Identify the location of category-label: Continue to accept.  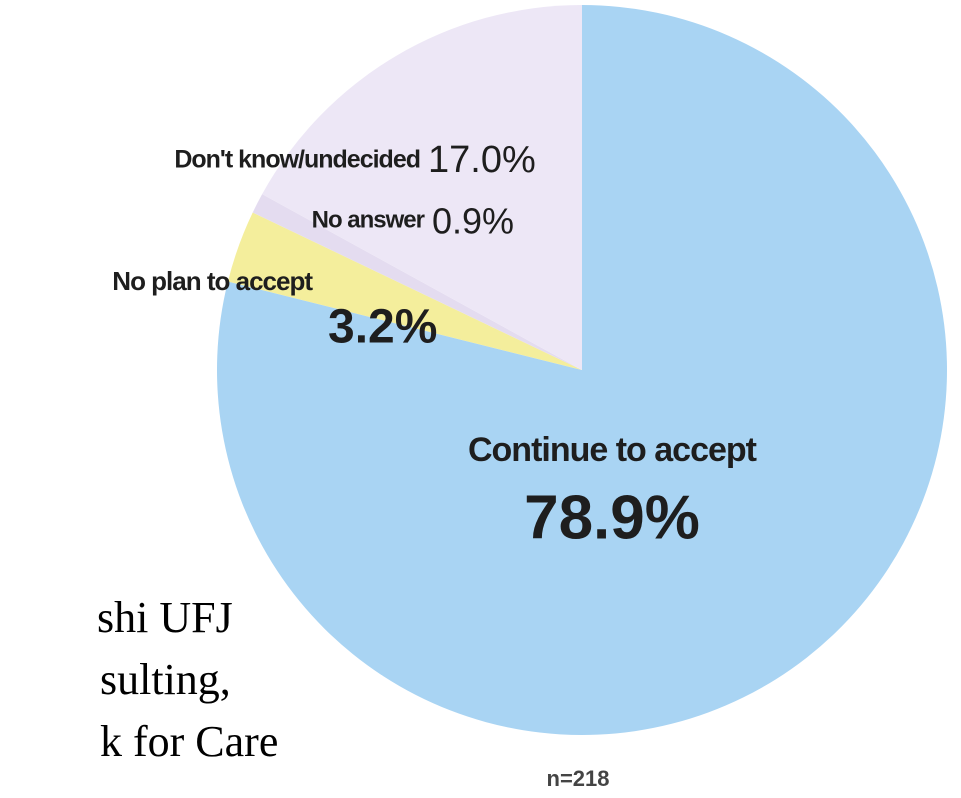
(612, 450).